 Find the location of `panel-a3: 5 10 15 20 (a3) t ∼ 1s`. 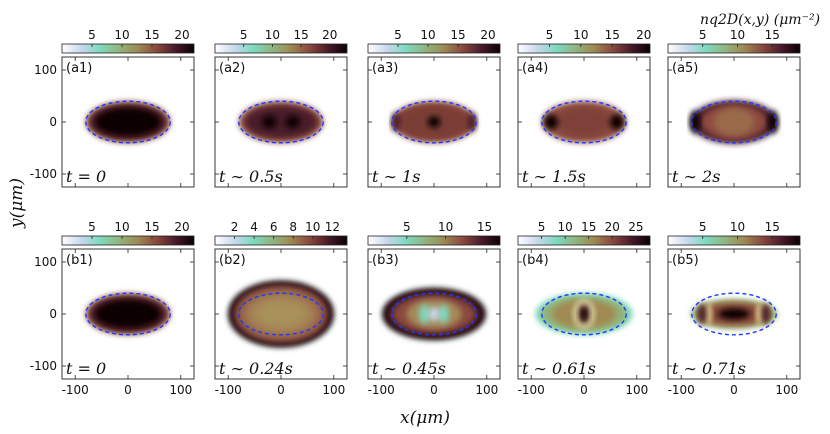

panel-a3: 5 10 15 20 (a3) t ∼ 1s is located at coordinates (434, 108).